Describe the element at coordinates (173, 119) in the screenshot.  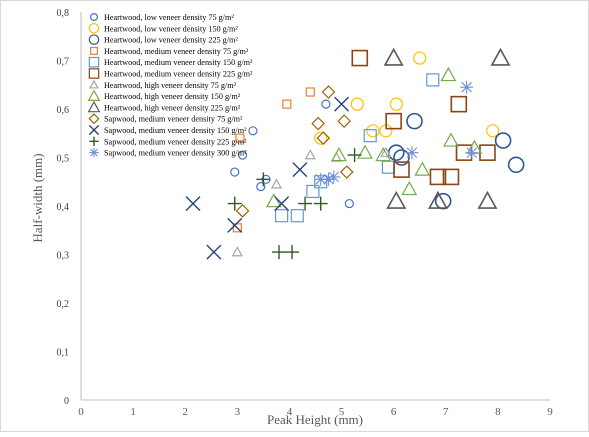
I see `legend-entry: Sapwood, medium veneer density 75 g/m²` at that location.